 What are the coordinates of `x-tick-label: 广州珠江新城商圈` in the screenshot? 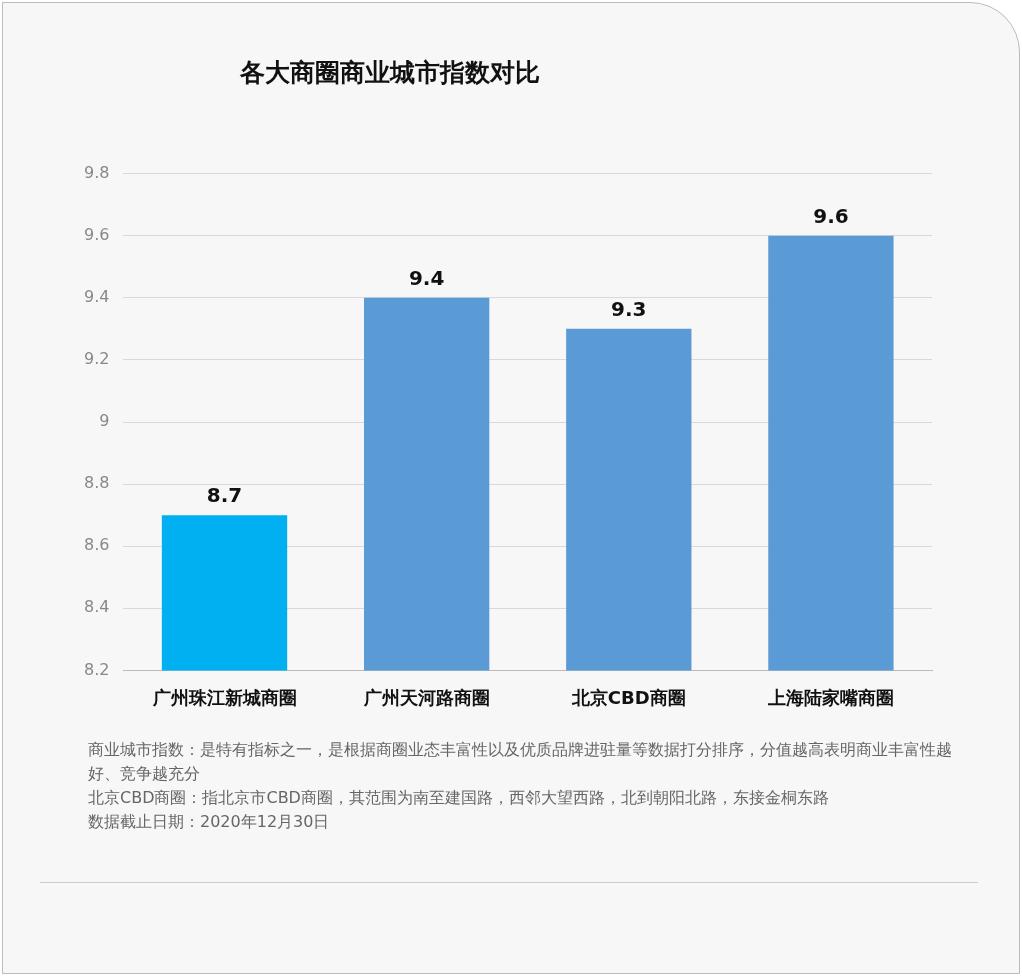 It's located at (224, 697).